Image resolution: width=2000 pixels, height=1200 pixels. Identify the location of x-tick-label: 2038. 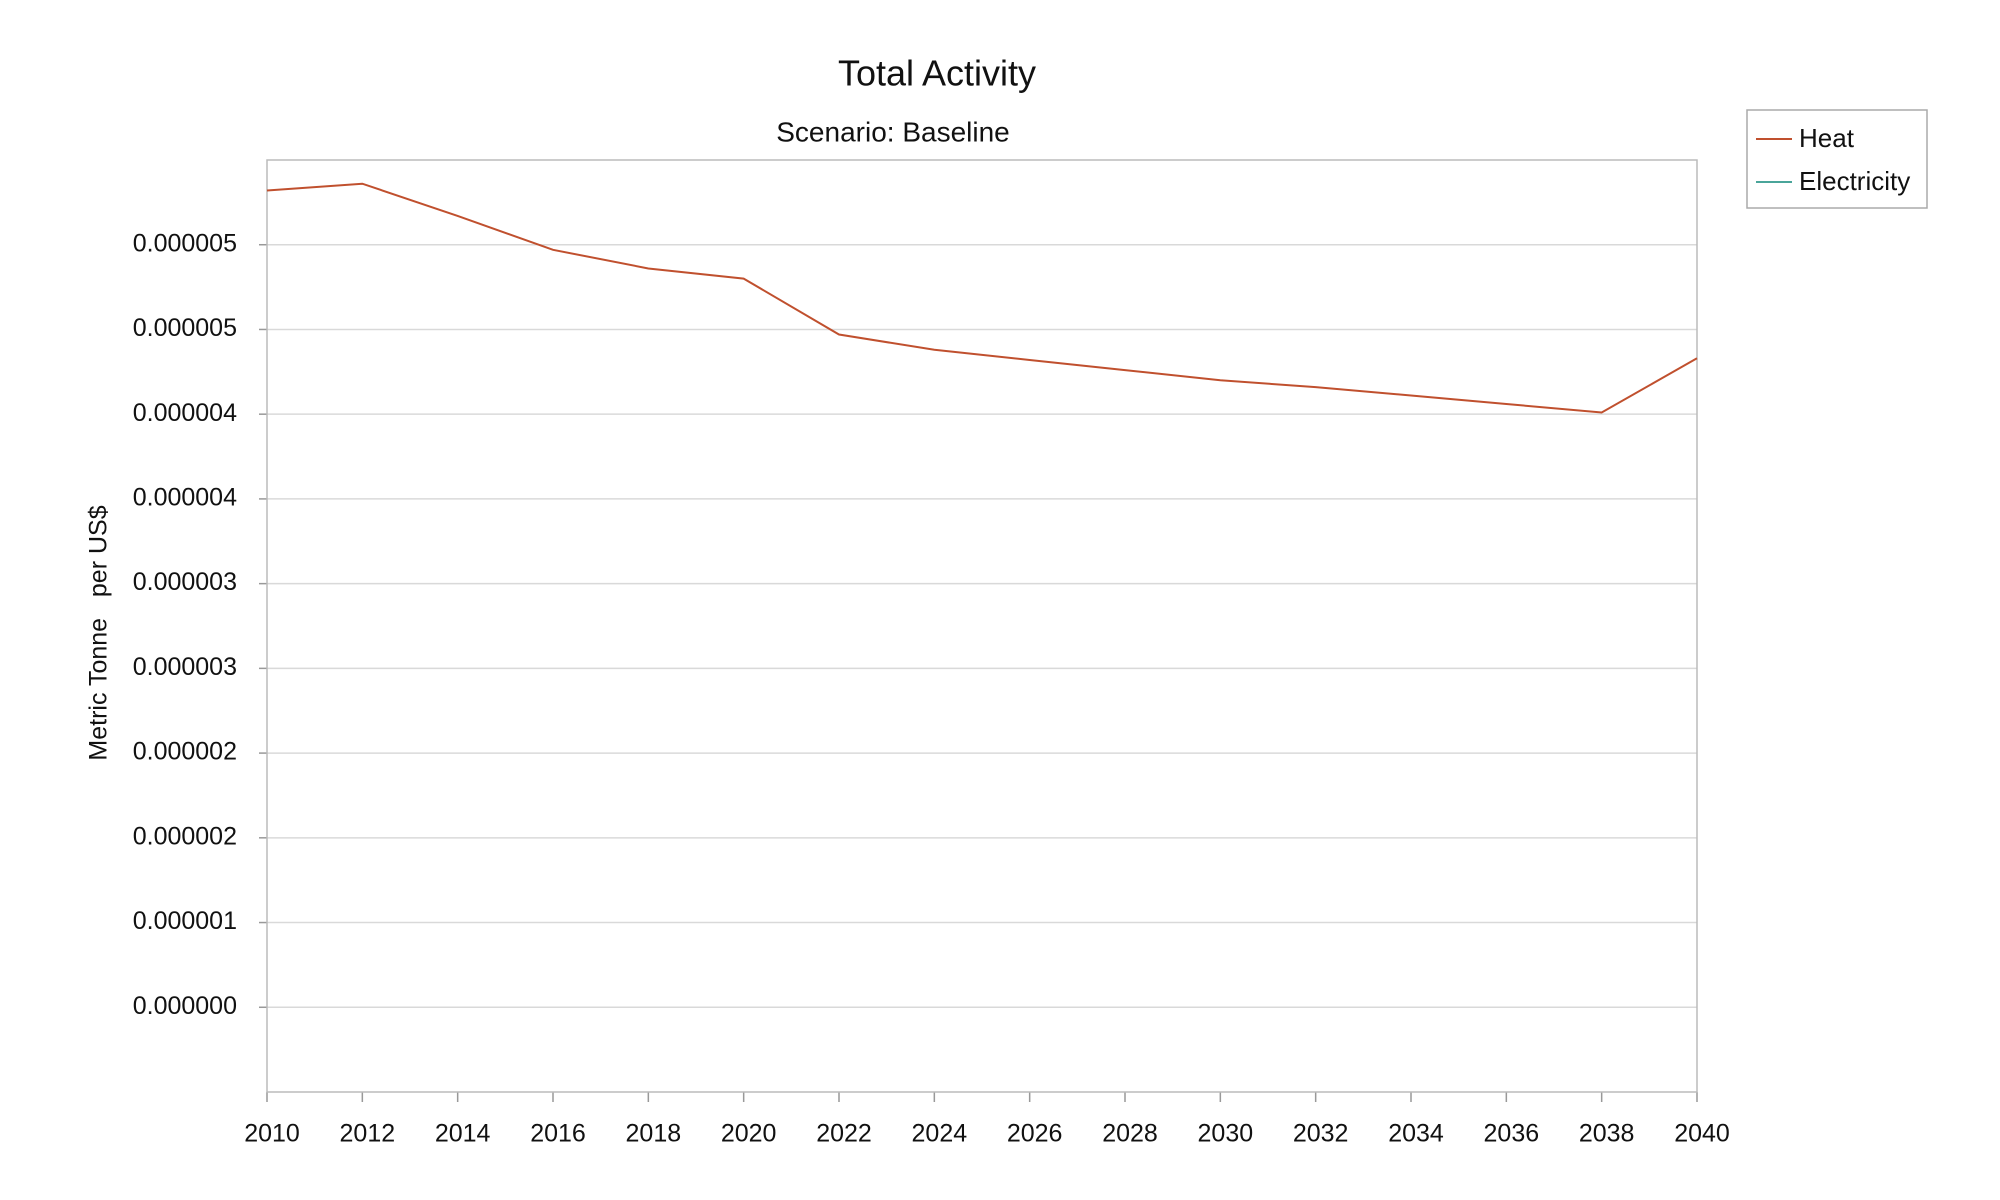
(1607, 1134).